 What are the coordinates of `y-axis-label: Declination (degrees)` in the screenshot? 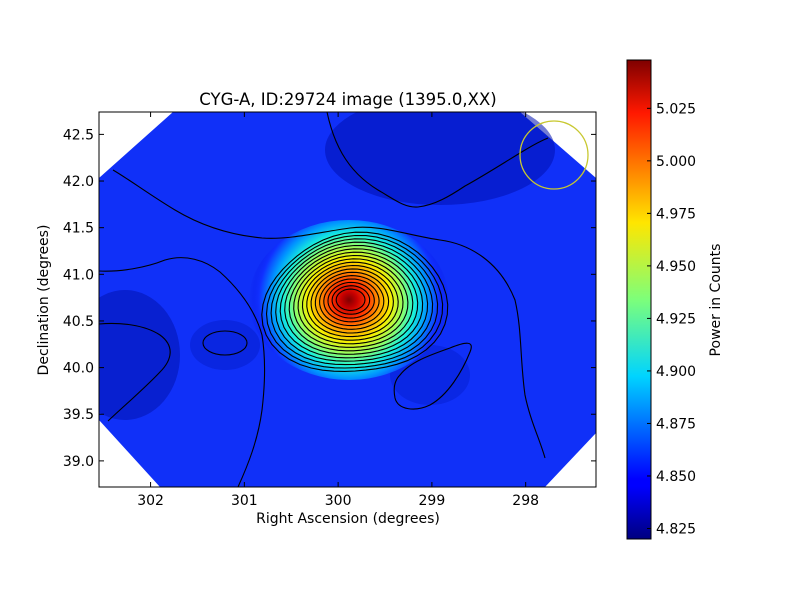 It's located at (44, 300).